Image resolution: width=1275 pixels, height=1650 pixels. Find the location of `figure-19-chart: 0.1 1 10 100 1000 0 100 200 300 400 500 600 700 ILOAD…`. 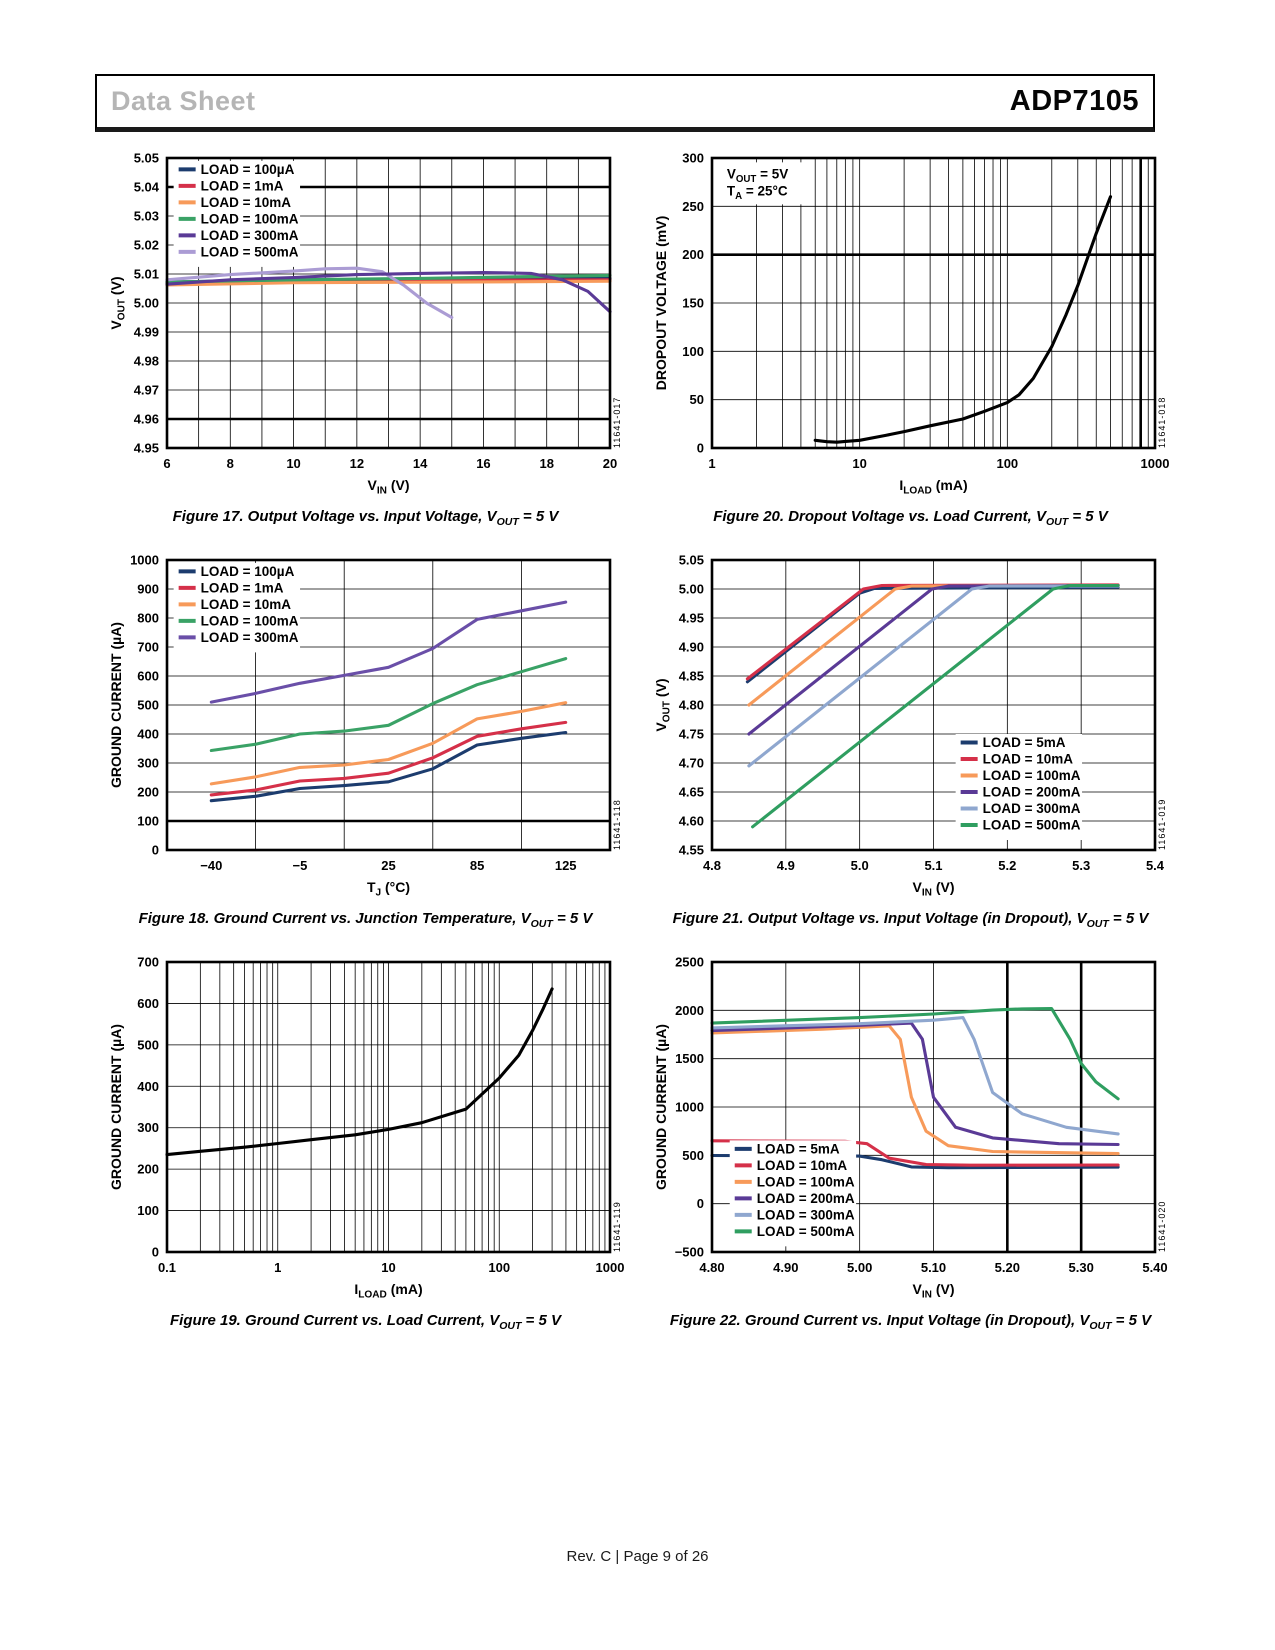

figure-19-chart: 0.1 1 10 100 1000 0 100 200 300 400 500 600 700 ILOAD… is located at coordinates (366, 1128).